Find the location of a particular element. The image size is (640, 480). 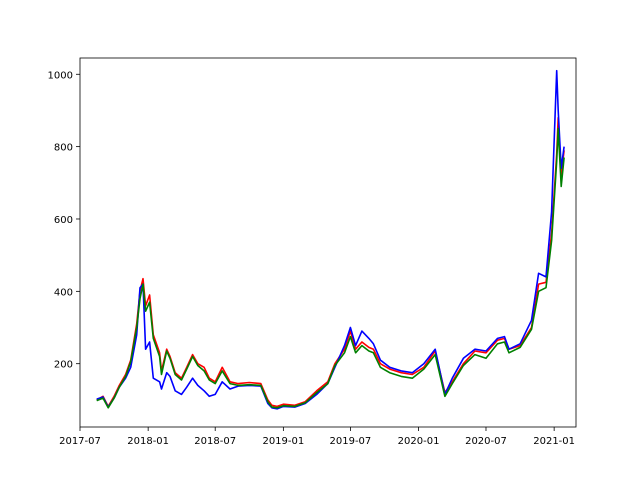

y-tick-label: 800 is located at coordinates (63, 148).